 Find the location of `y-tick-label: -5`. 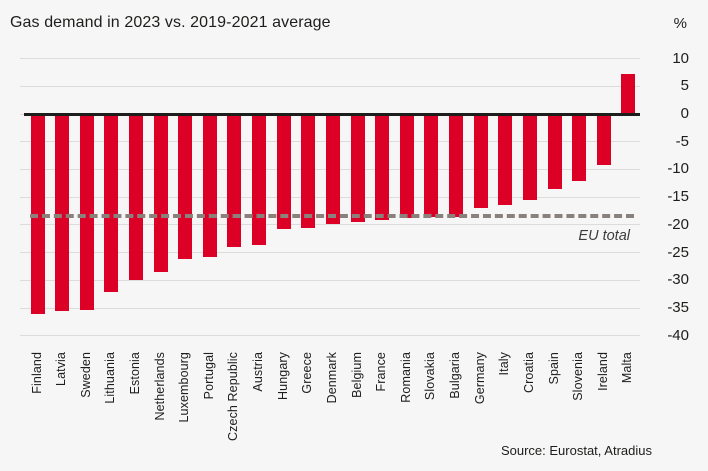

y-tick-label: -5 is located at coordinates (682, 141).